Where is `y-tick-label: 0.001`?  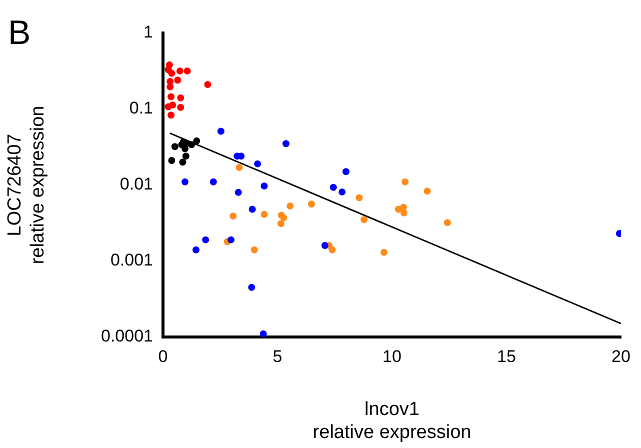
y-tick-label: 0.001 is located at coordinates (131, 260).